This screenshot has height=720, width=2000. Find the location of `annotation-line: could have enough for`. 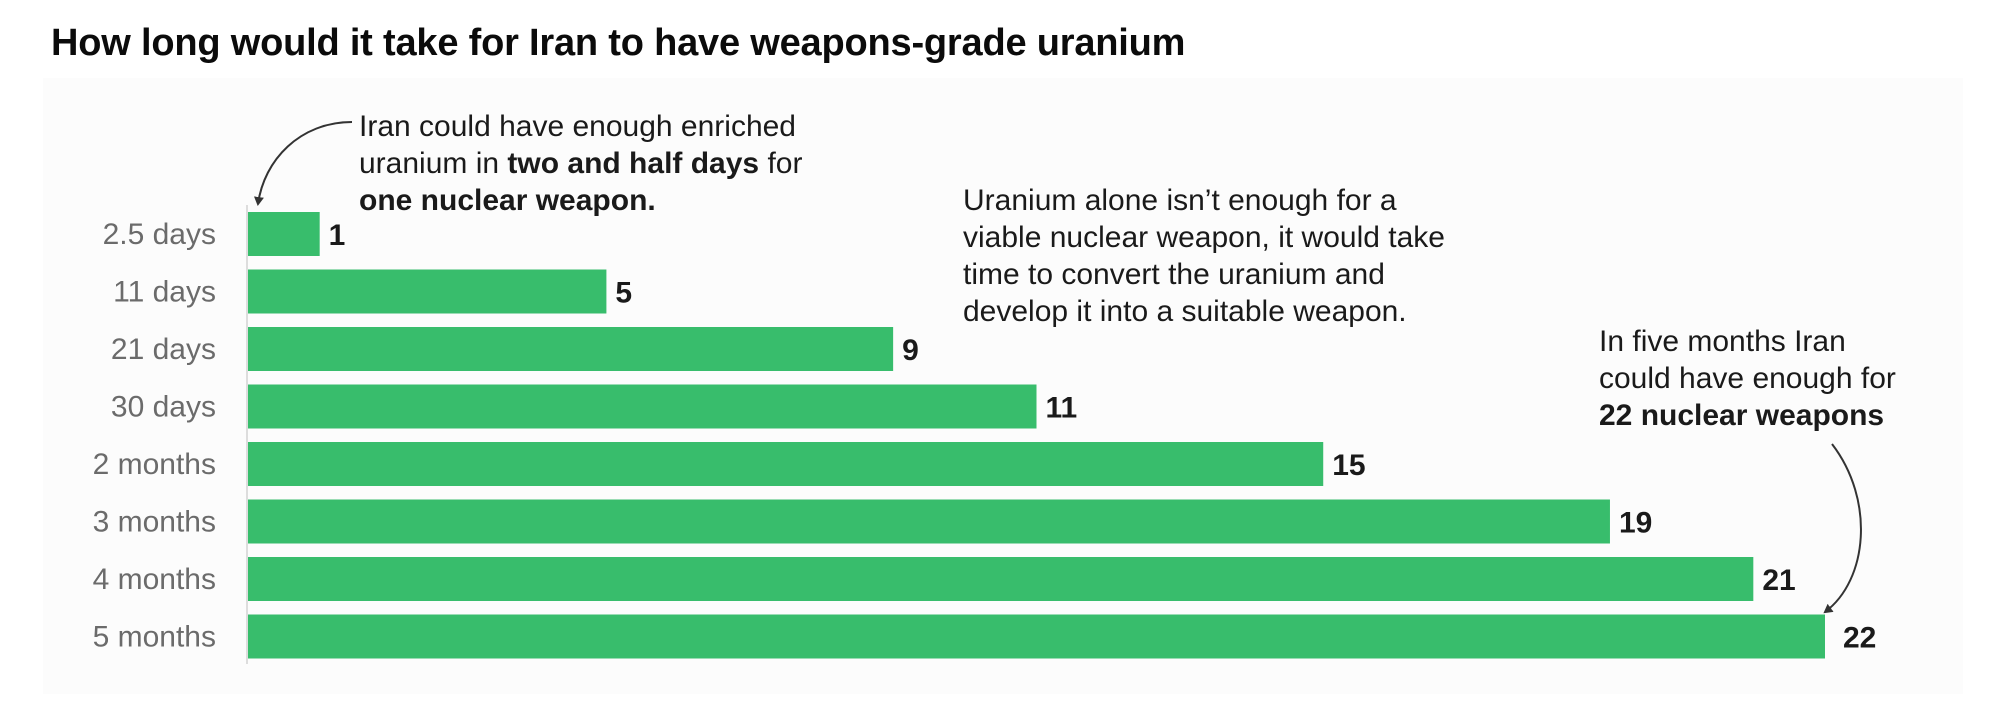

annotation-line: could have enough for is located at coordinates (1747, 378).